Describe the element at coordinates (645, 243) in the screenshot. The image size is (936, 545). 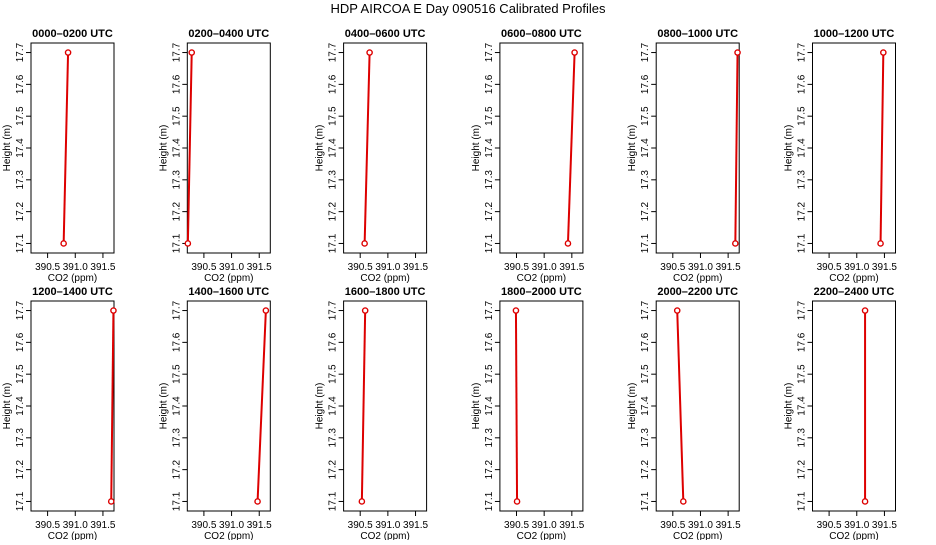
I see `panel-5-y-tick-label: 17.1` at that location.